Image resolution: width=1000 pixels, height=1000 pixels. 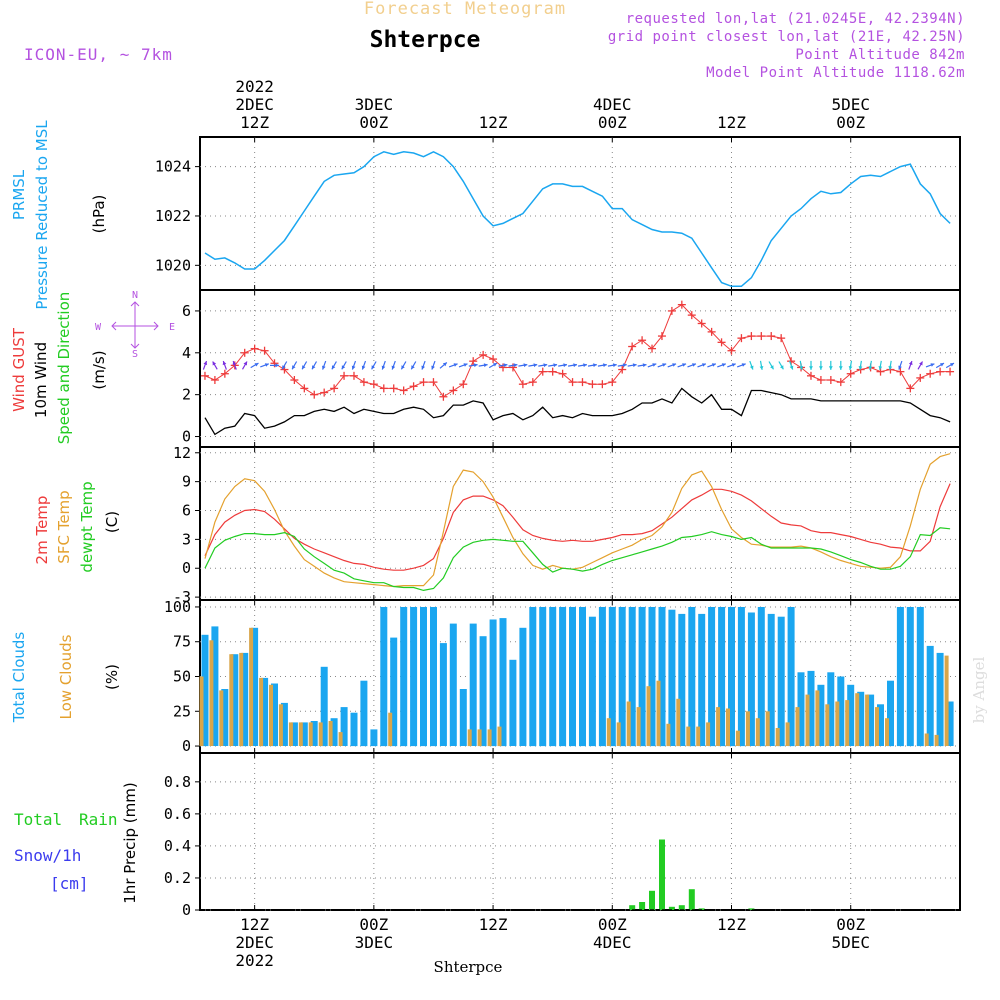 What do you see at coordinates (186, 437) in the screenshot?
I see `wind-ytick-label: 0` at bounding box center [186, 437].